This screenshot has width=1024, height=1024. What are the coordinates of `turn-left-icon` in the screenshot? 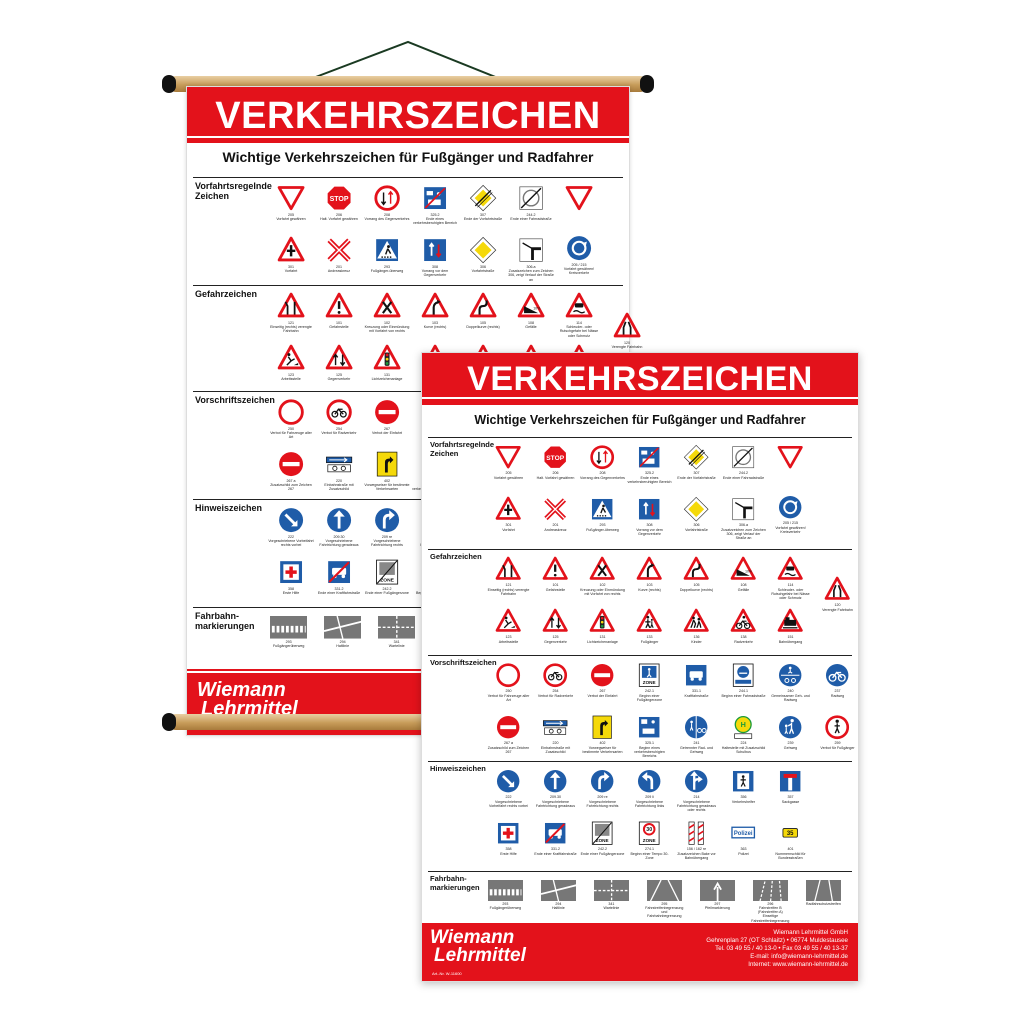 It's located at (649, 781).